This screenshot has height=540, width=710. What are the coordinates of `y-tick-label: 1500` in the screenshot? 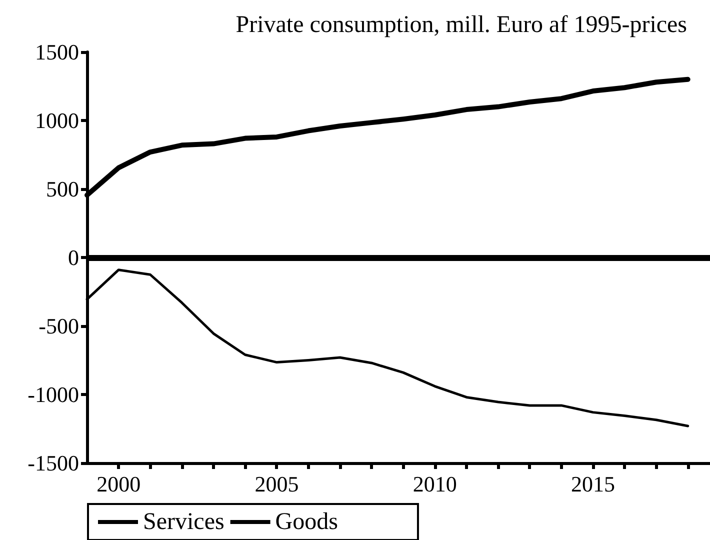 It's located at (57, 52).